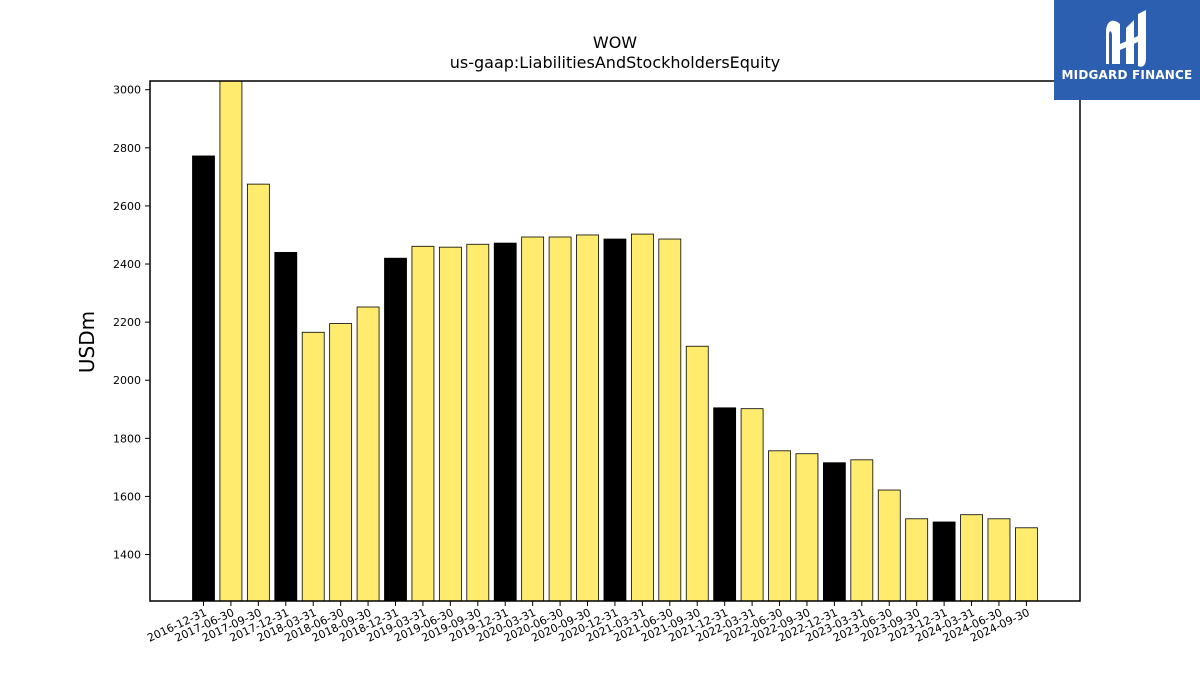 This screenshot has width=1200, height=675. What do you see at coordinates (127, 496) in the screenshot?
I see `y-tick-label: 1600` at bounding box center [127, 496].